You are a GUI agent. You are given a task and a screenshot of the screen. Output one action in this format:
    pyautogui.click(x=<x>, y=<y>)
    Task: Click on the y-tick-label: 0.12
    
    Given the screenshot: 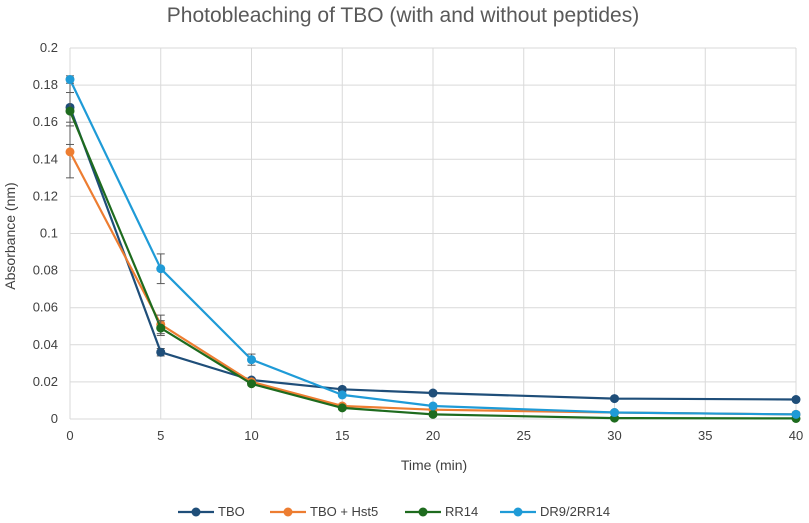 What is the action you would take?
    pyautogui.click(x=45, y=195)
    